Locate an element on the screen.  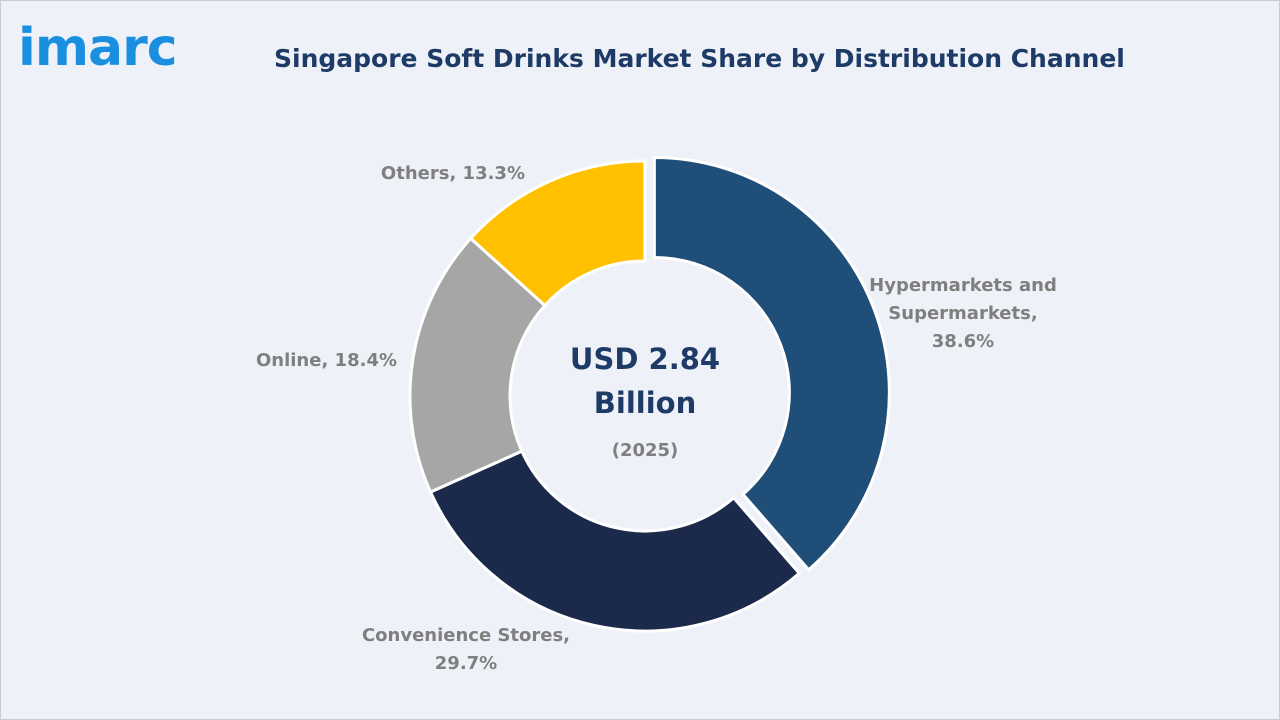
center-year: (2025) is located at coordinates (645, 450).